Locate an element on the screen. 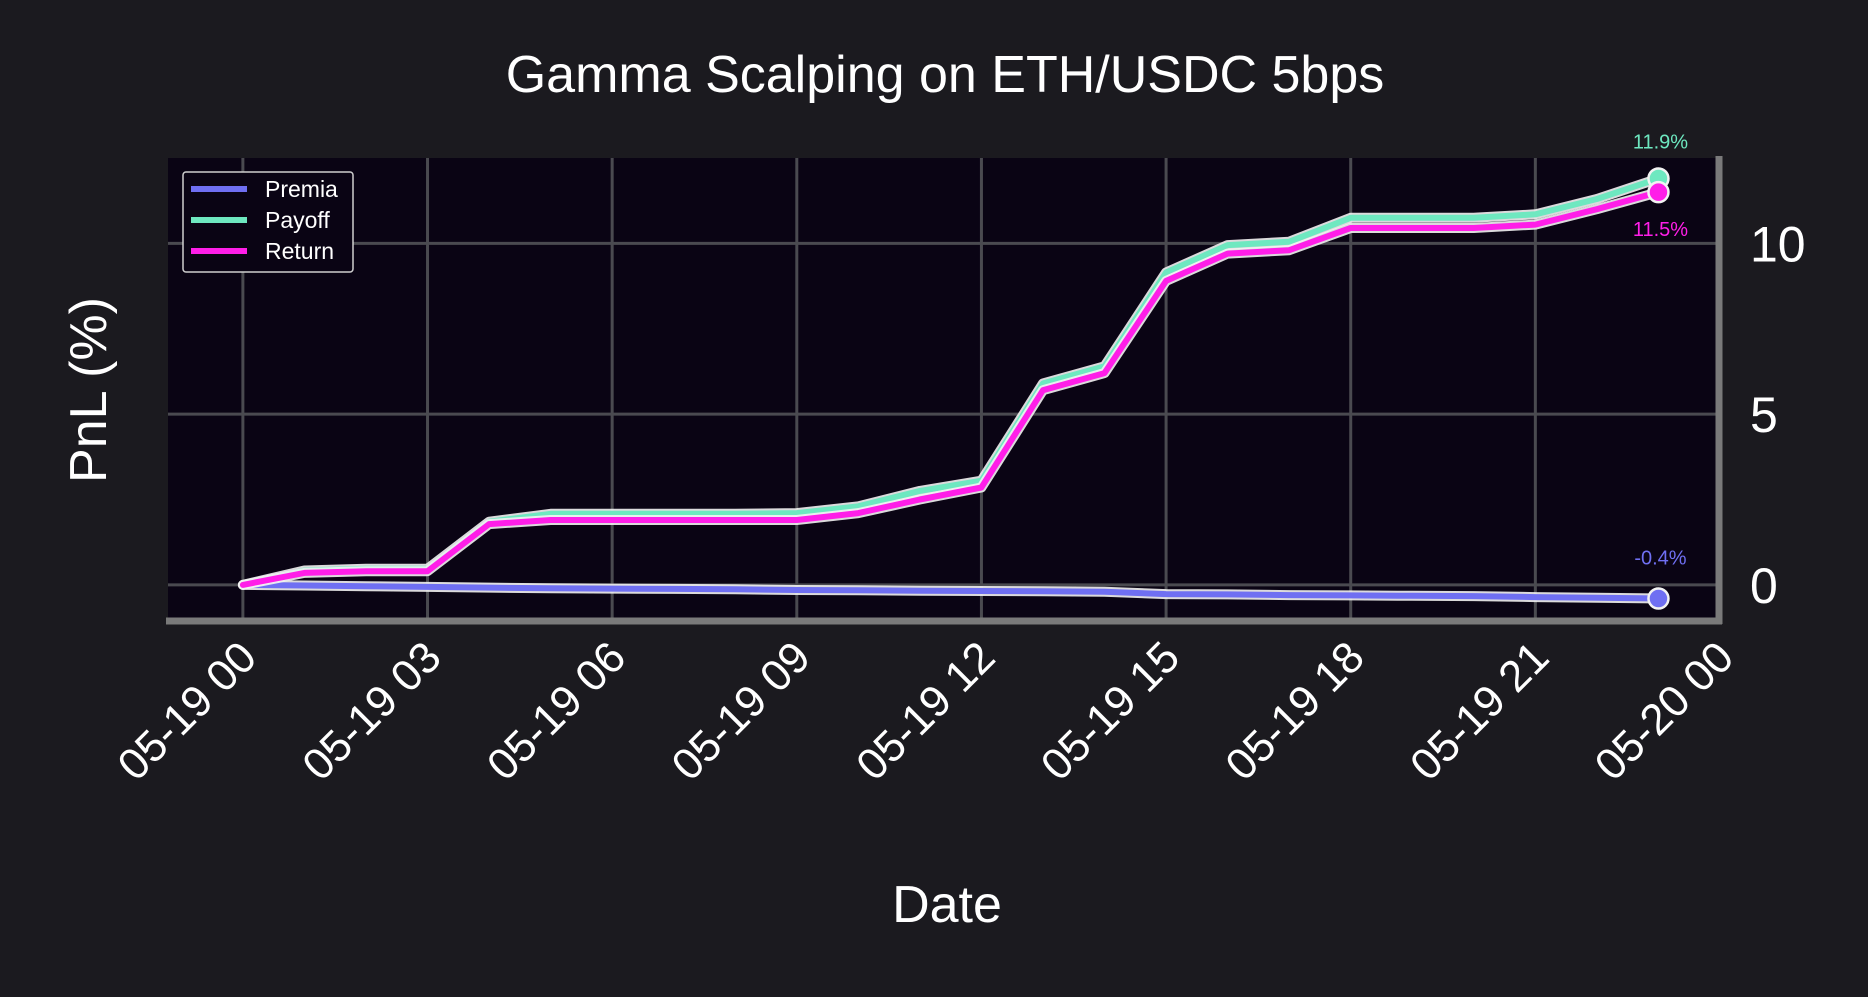 This screenshot has height=997, width=1868. legend-label-payoff: Payoff is located at coordinates (297, 220).